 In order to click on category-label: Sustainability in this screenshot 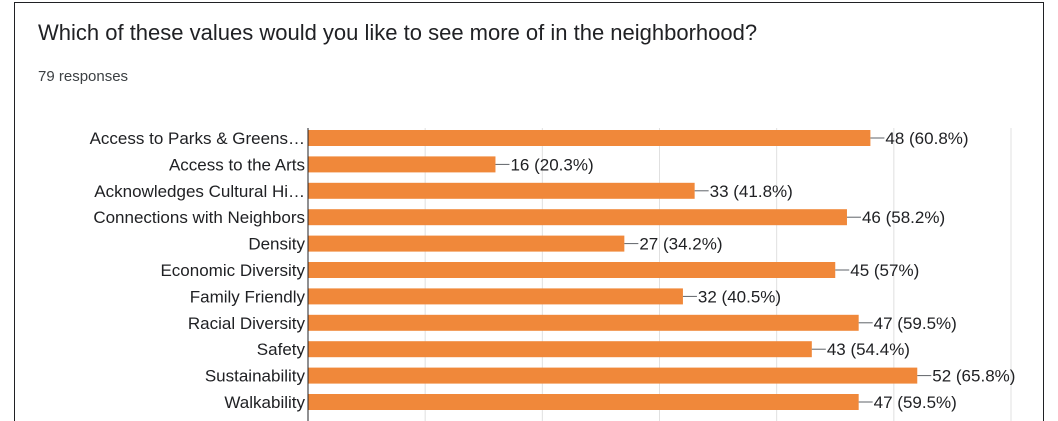, I will do `click(255, 376)`.